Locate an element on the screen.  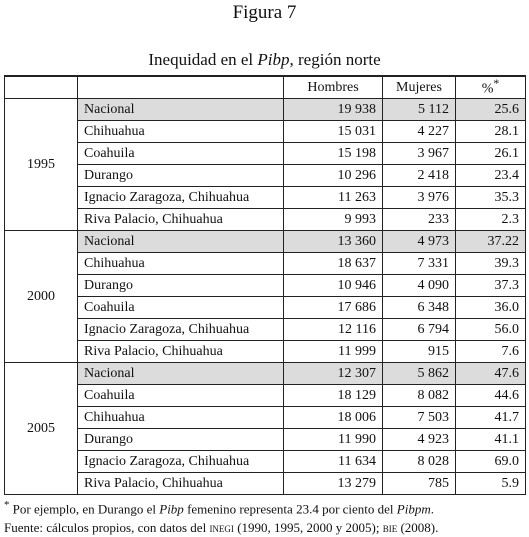
note-text: inegi is located at coordinates (221, 528).